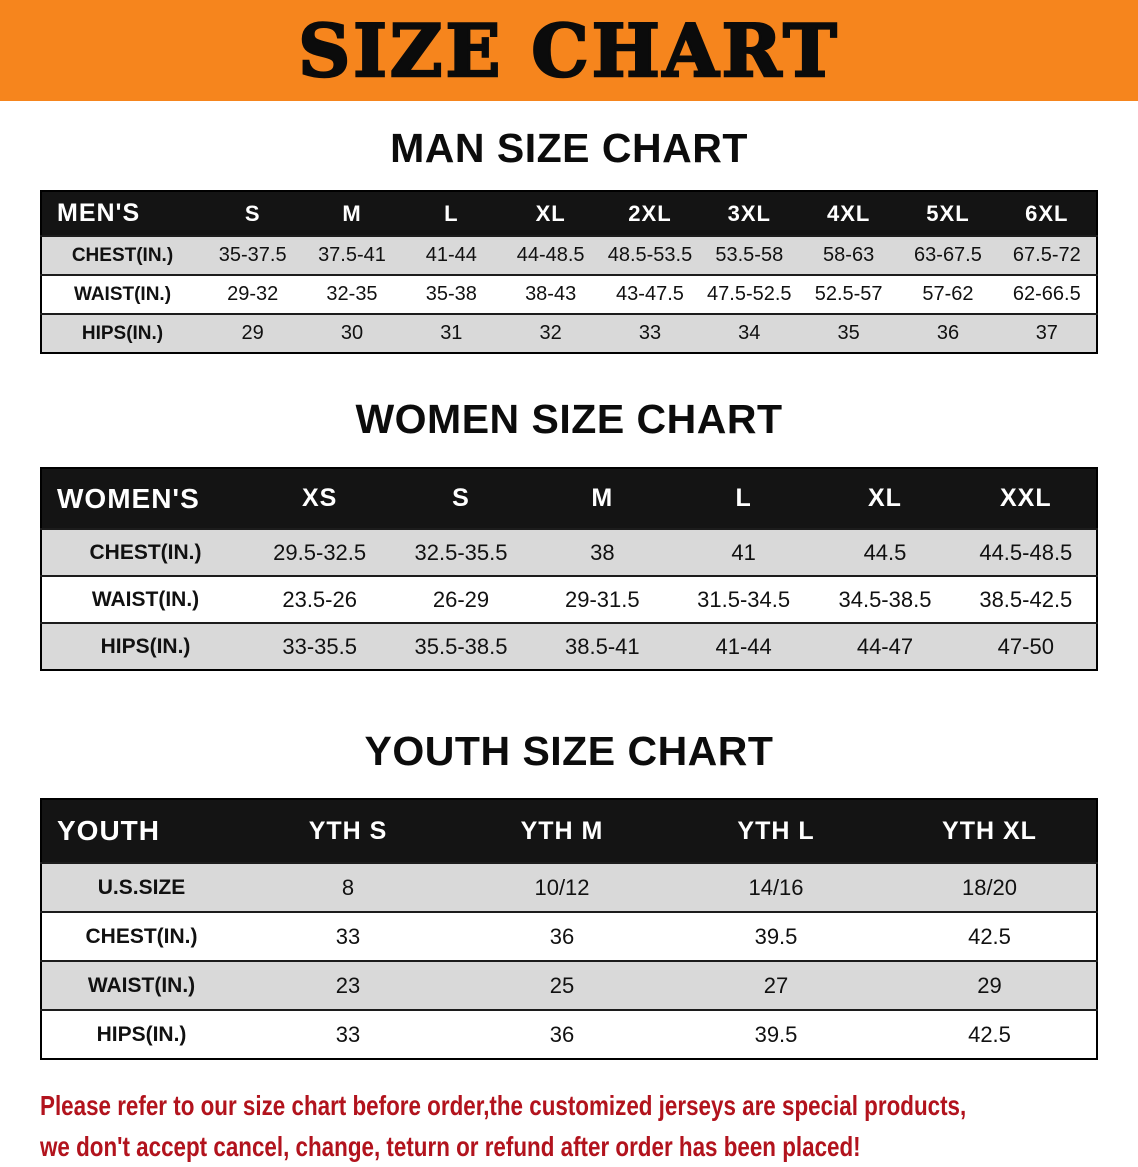  Describe the element at coordinates (749, 294) in the screenshot. I see `value-cell: 47.5-52.5` at that location.